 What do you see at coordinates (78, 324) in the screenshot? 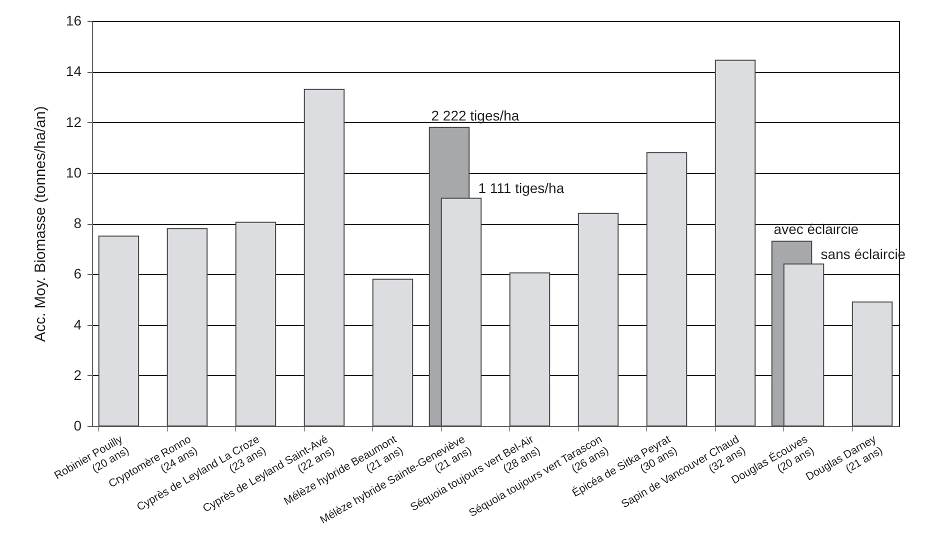
I see `y-tick-label: 4` at bounding box center [78, 324].